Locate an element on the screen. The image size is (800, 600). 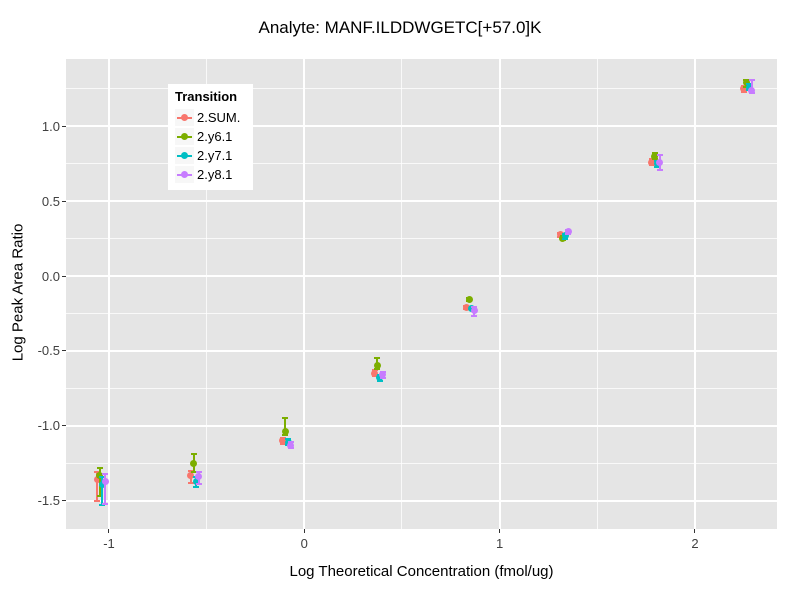
legend-item-2.SUM.: 2.SUM. is located at coordinates (210, 117).